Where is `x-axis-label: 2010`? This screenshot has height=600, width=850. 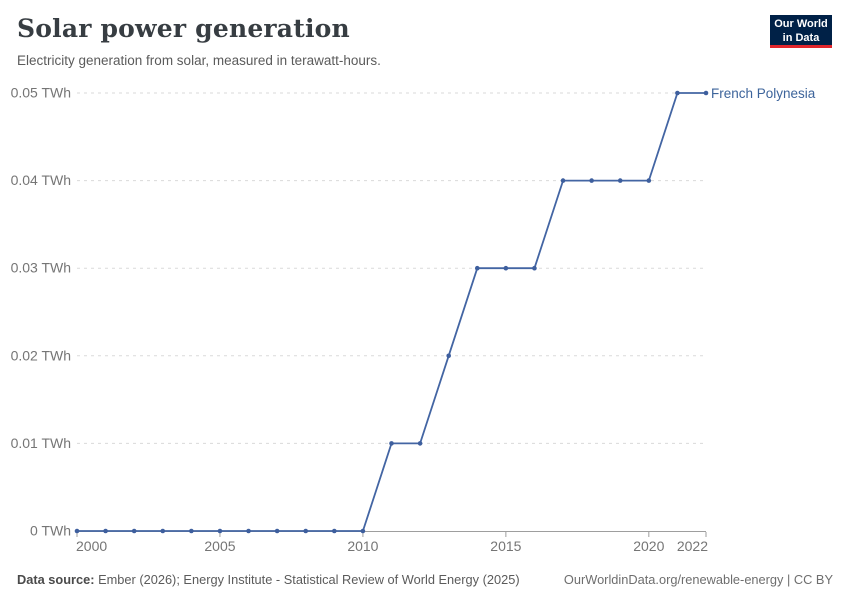 x-axis-label: 2010 is located at coordinates (362, 546).